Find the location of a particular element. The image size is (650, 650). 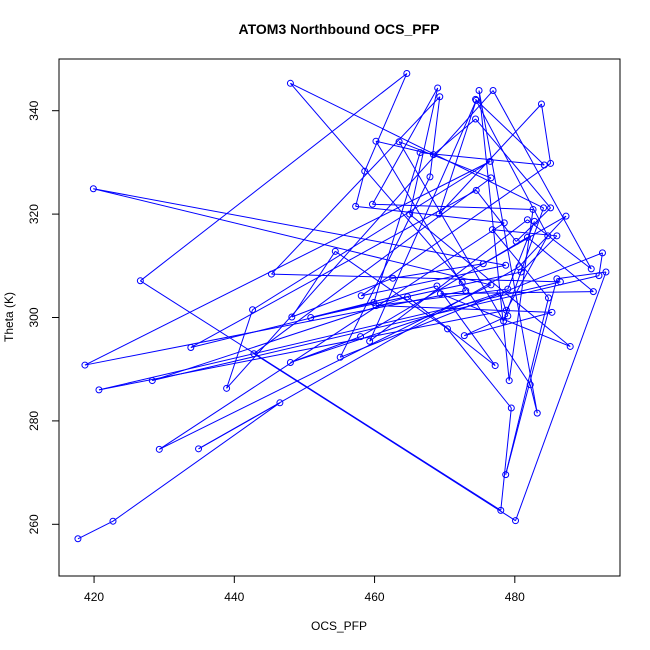

y-tick-label: 340 is located at coordinates (34, 110).